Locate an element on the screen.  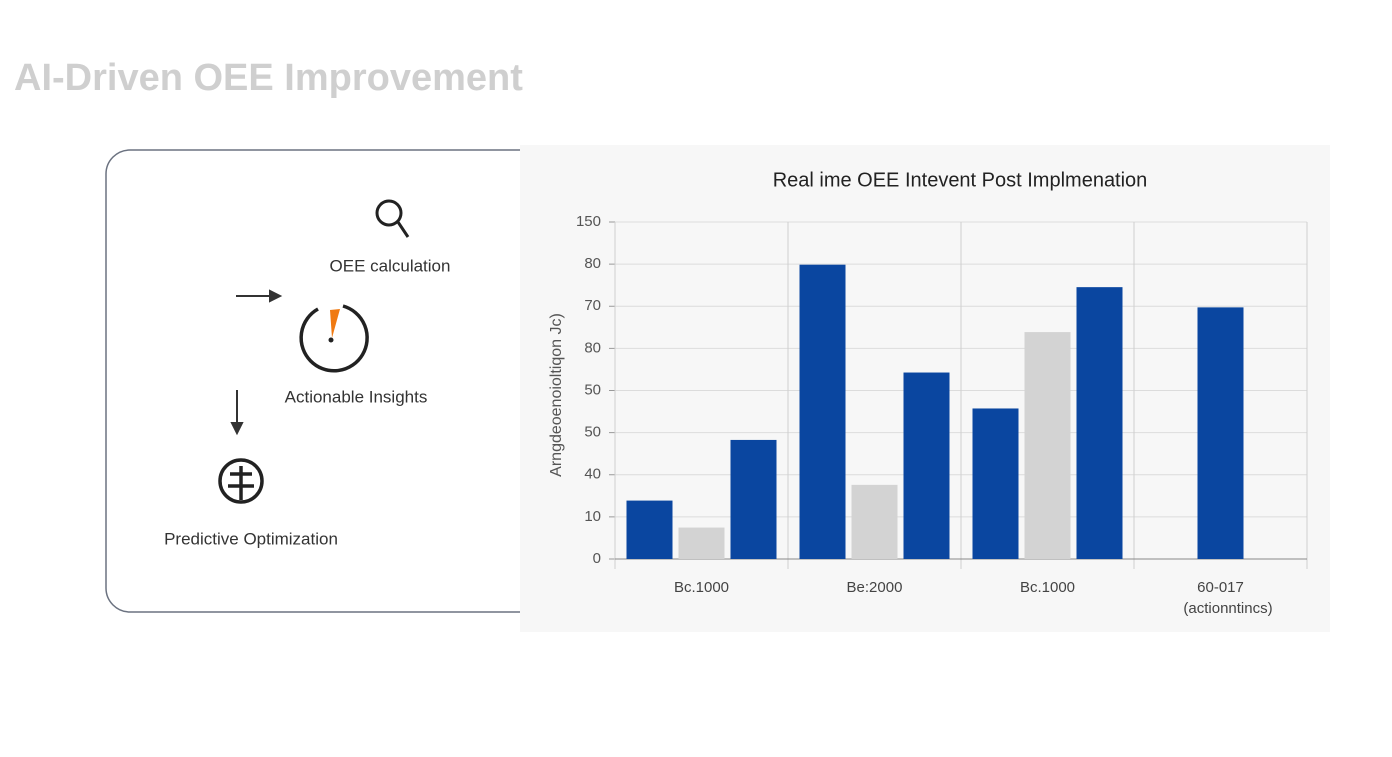
chart-title: Real ime OEE Intevent Post Implmenation is located at coordinates (960, 180).